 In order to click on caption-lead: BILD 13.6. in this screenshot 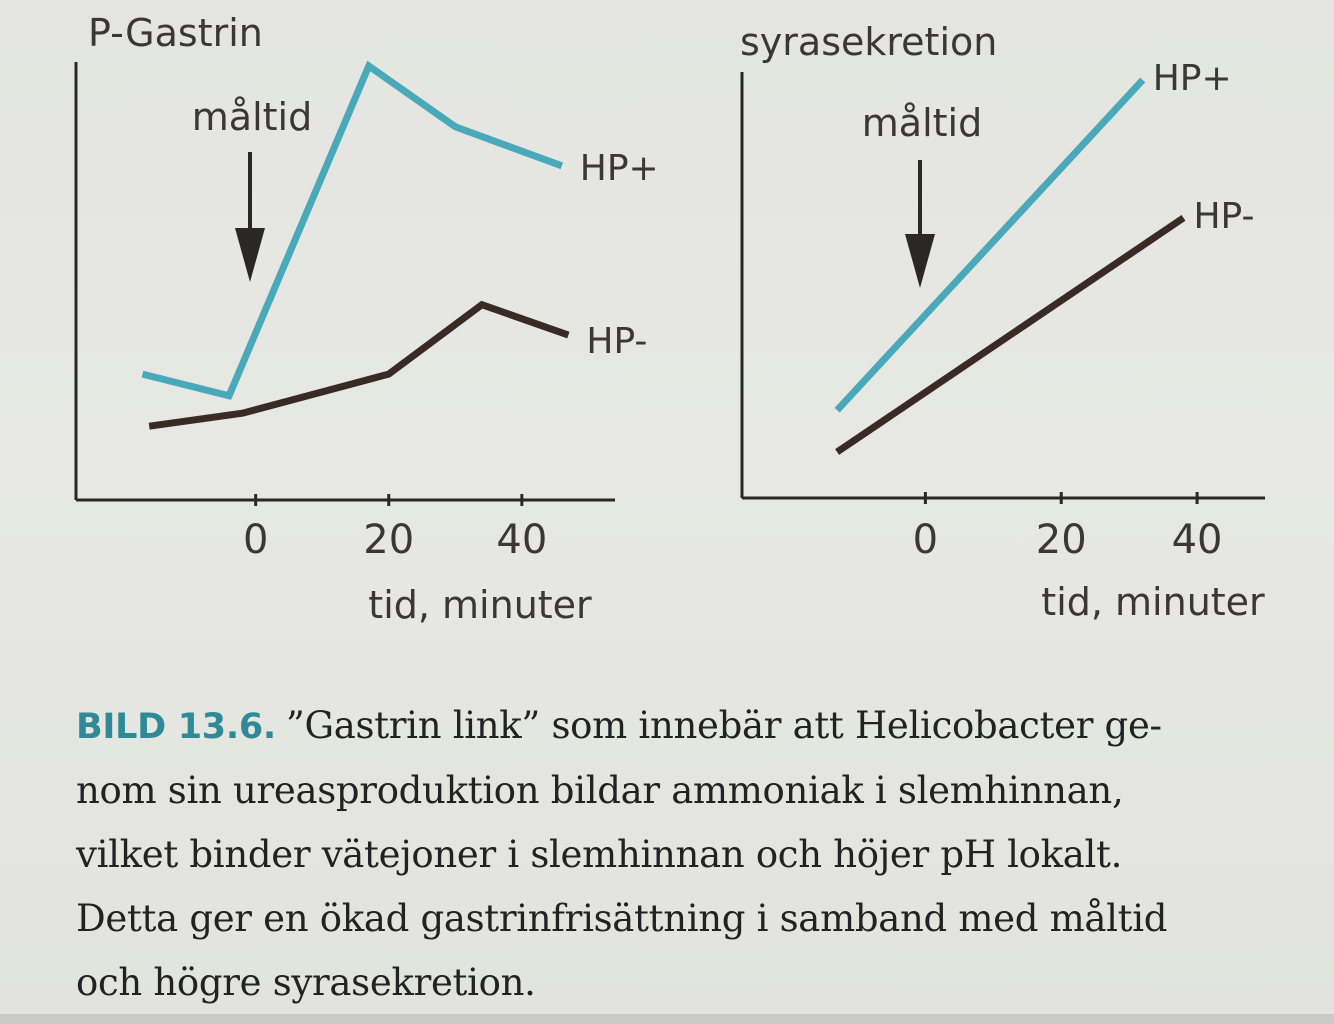, I will do `click(176, 727)`.